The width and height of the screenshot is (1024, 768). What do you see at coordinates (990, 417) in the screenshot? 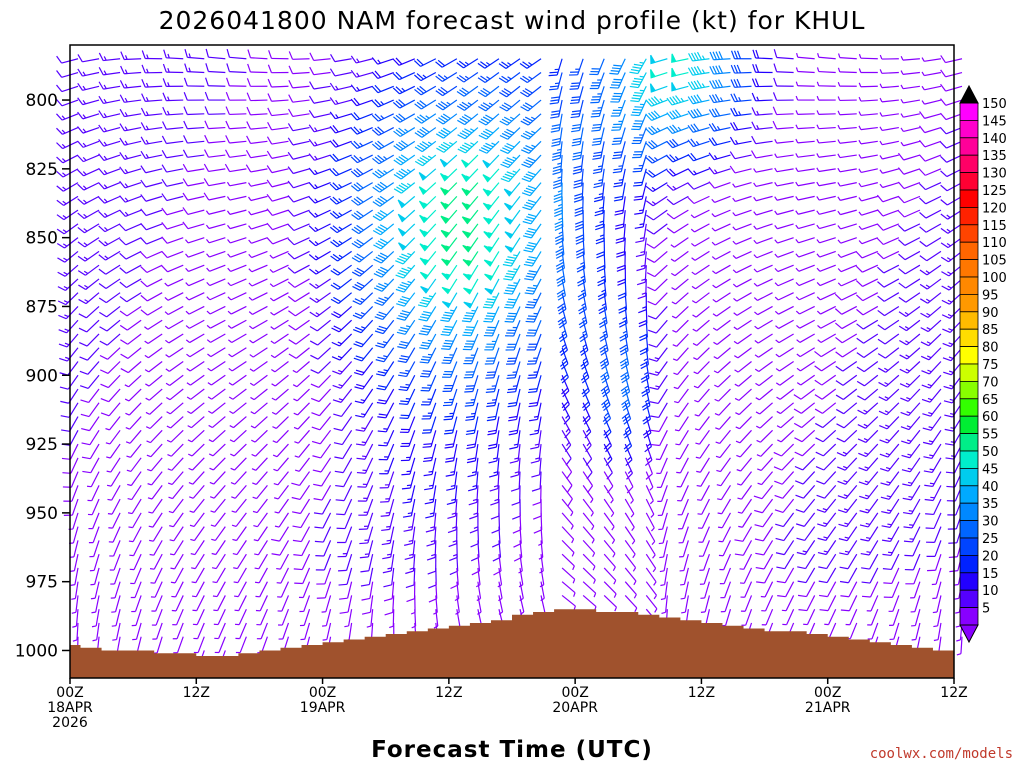
I see `colorbar-label: 60` at bounding box center [990, 417].